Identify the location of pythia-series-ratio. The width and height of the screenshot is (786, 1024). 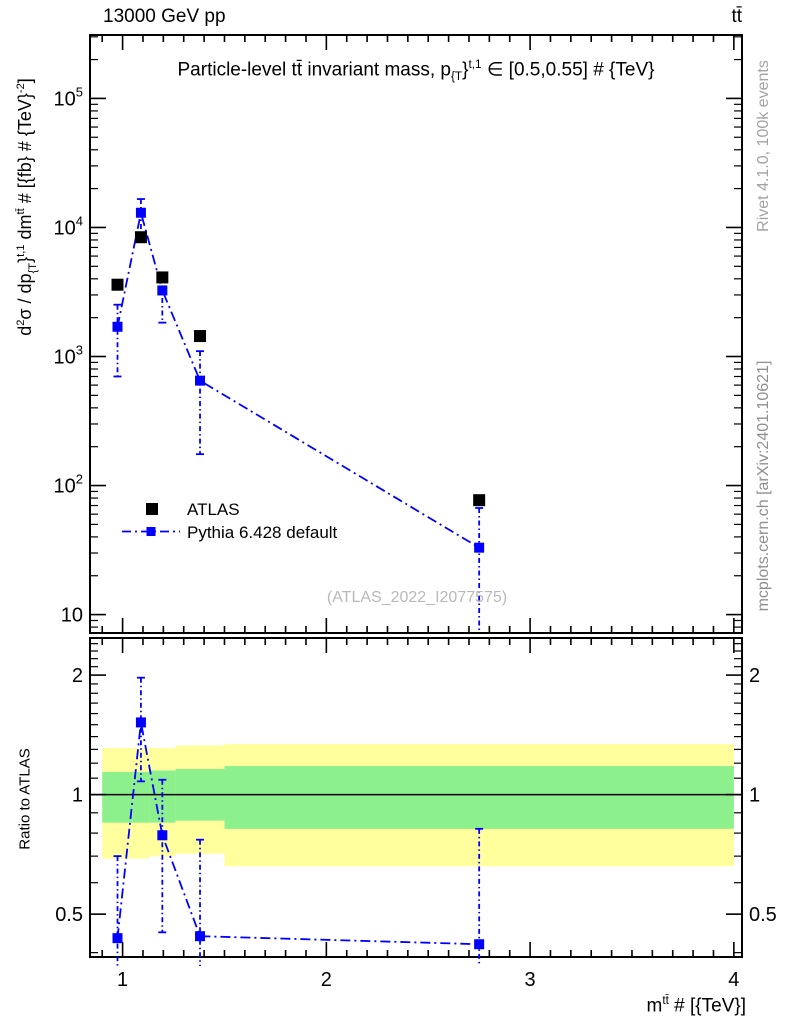
(298, 821).